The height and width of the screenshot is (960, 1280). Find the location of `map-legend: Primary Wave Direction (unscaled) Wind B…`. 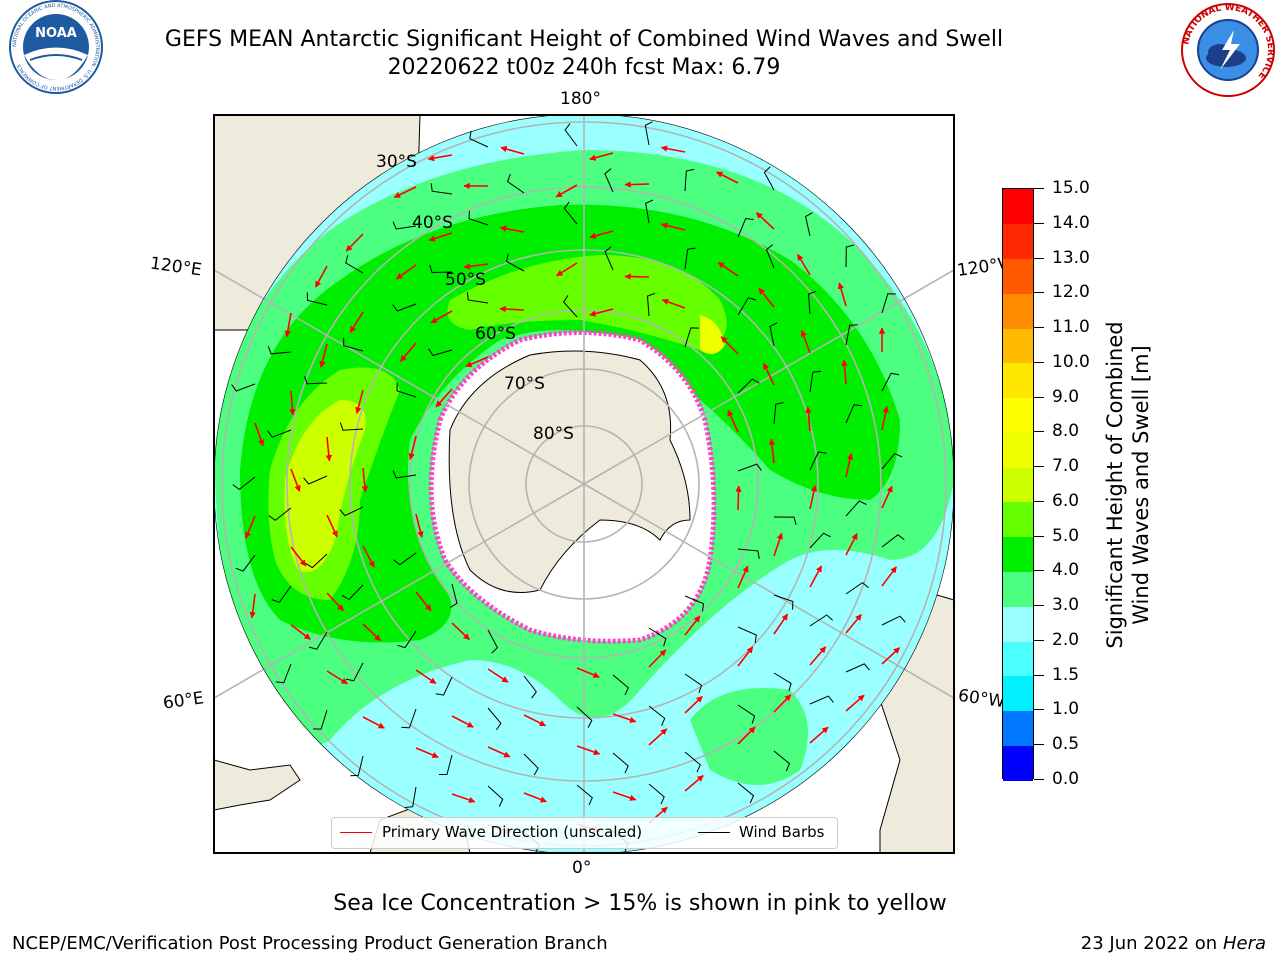

map-legend: Primary Wave Direction (unscaled) Wind B… is located at coordinates (584, 833).